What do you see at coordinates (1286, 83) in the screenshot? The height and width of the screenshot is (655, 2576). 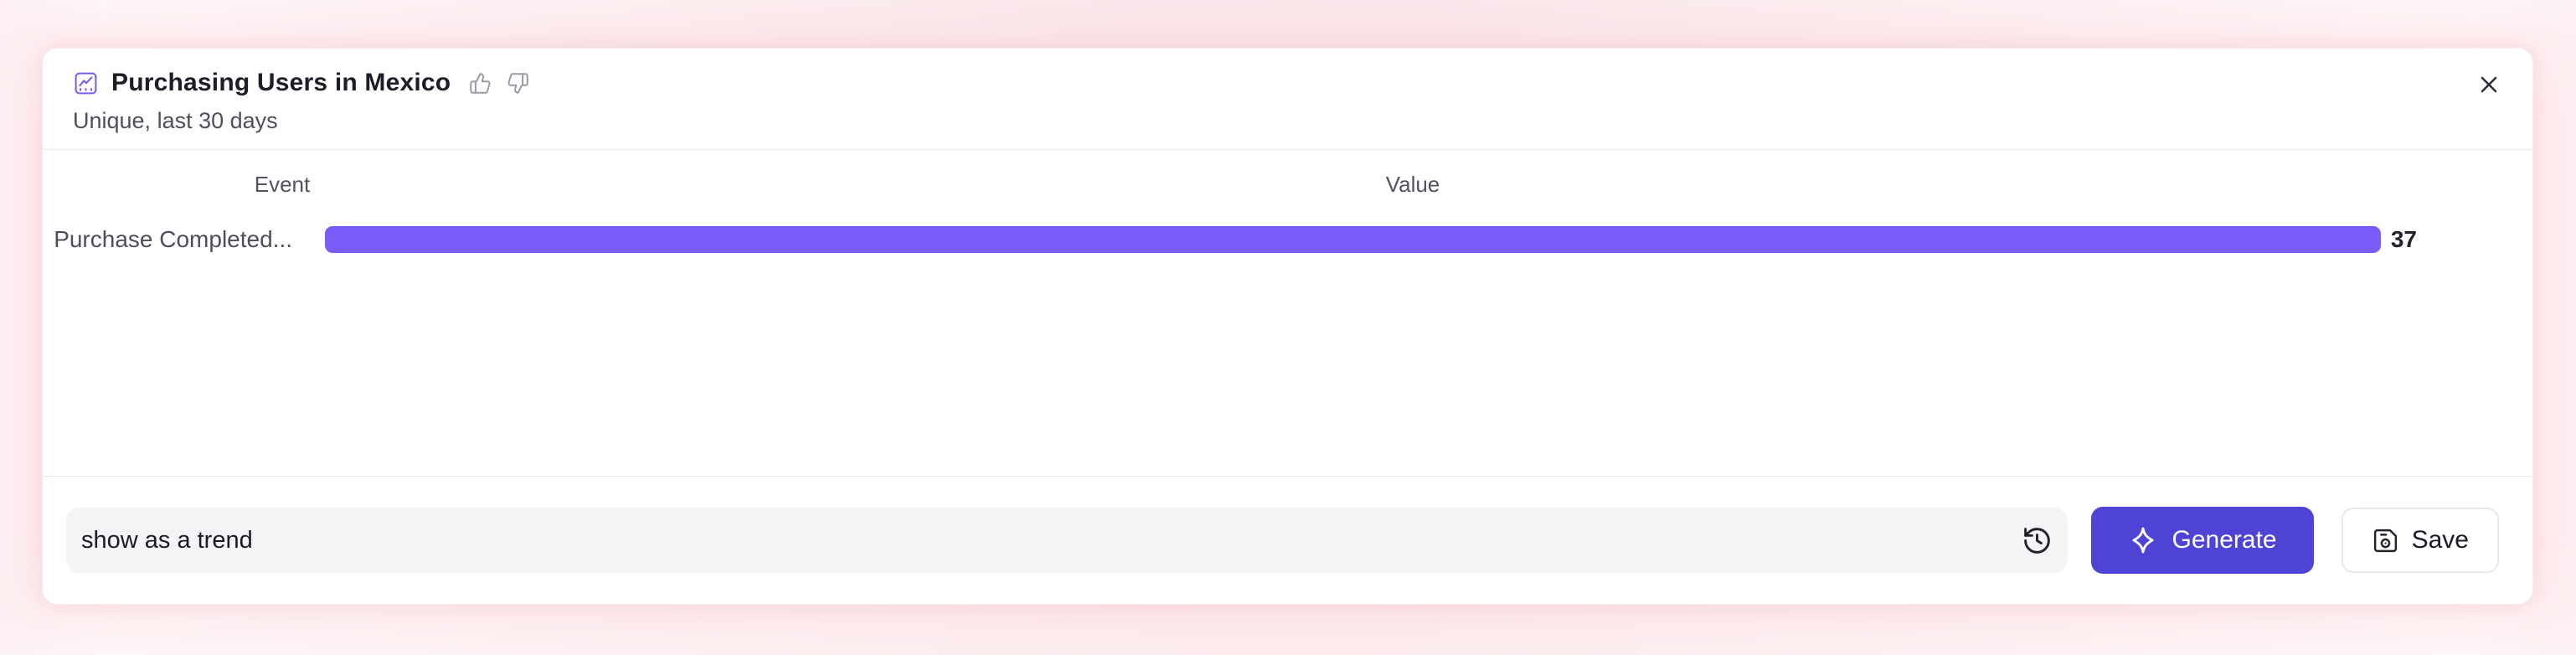 I see `title-row: Purchasing Users in Mexico` at bounding box center [1286, 83].